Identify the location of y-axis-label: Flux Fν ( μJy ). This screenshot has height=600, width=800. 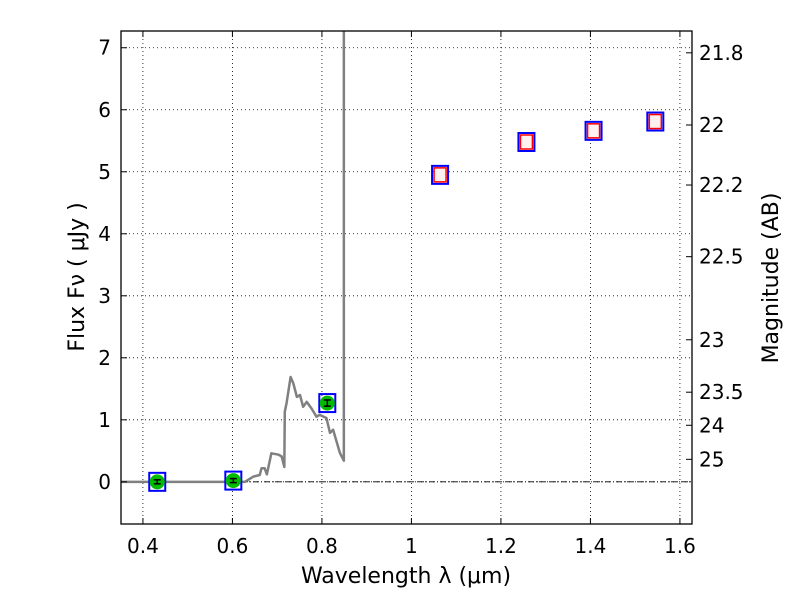
(77, 276).